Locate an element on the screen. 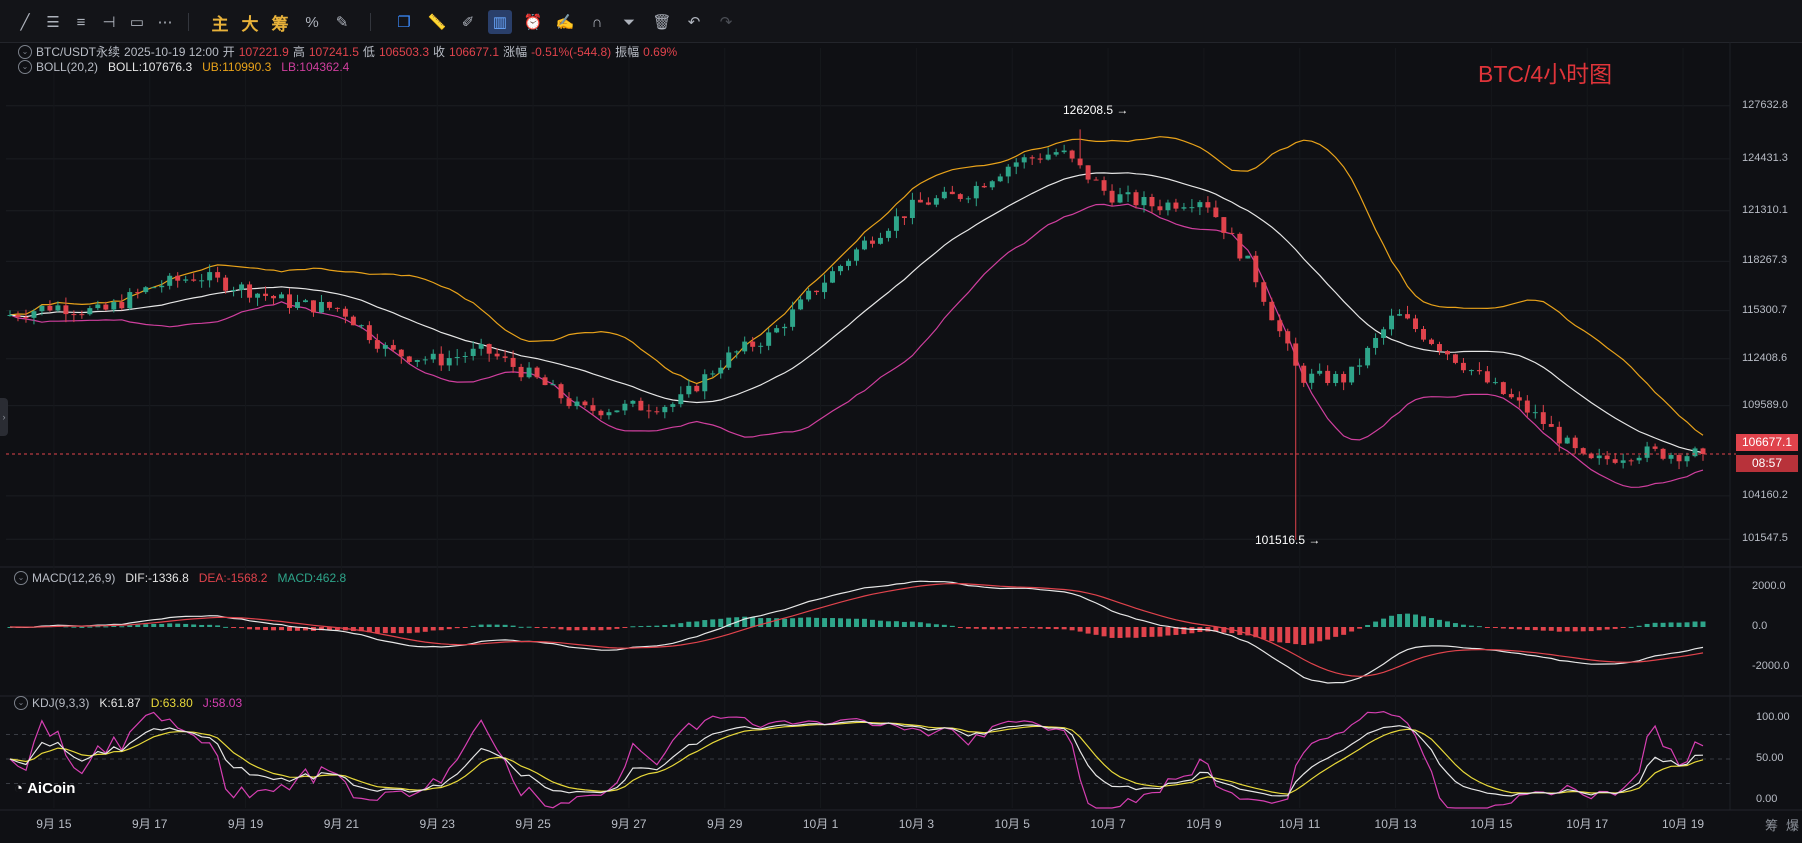  corner-liquidation: 爆 is located at coordinates (1793, 825).